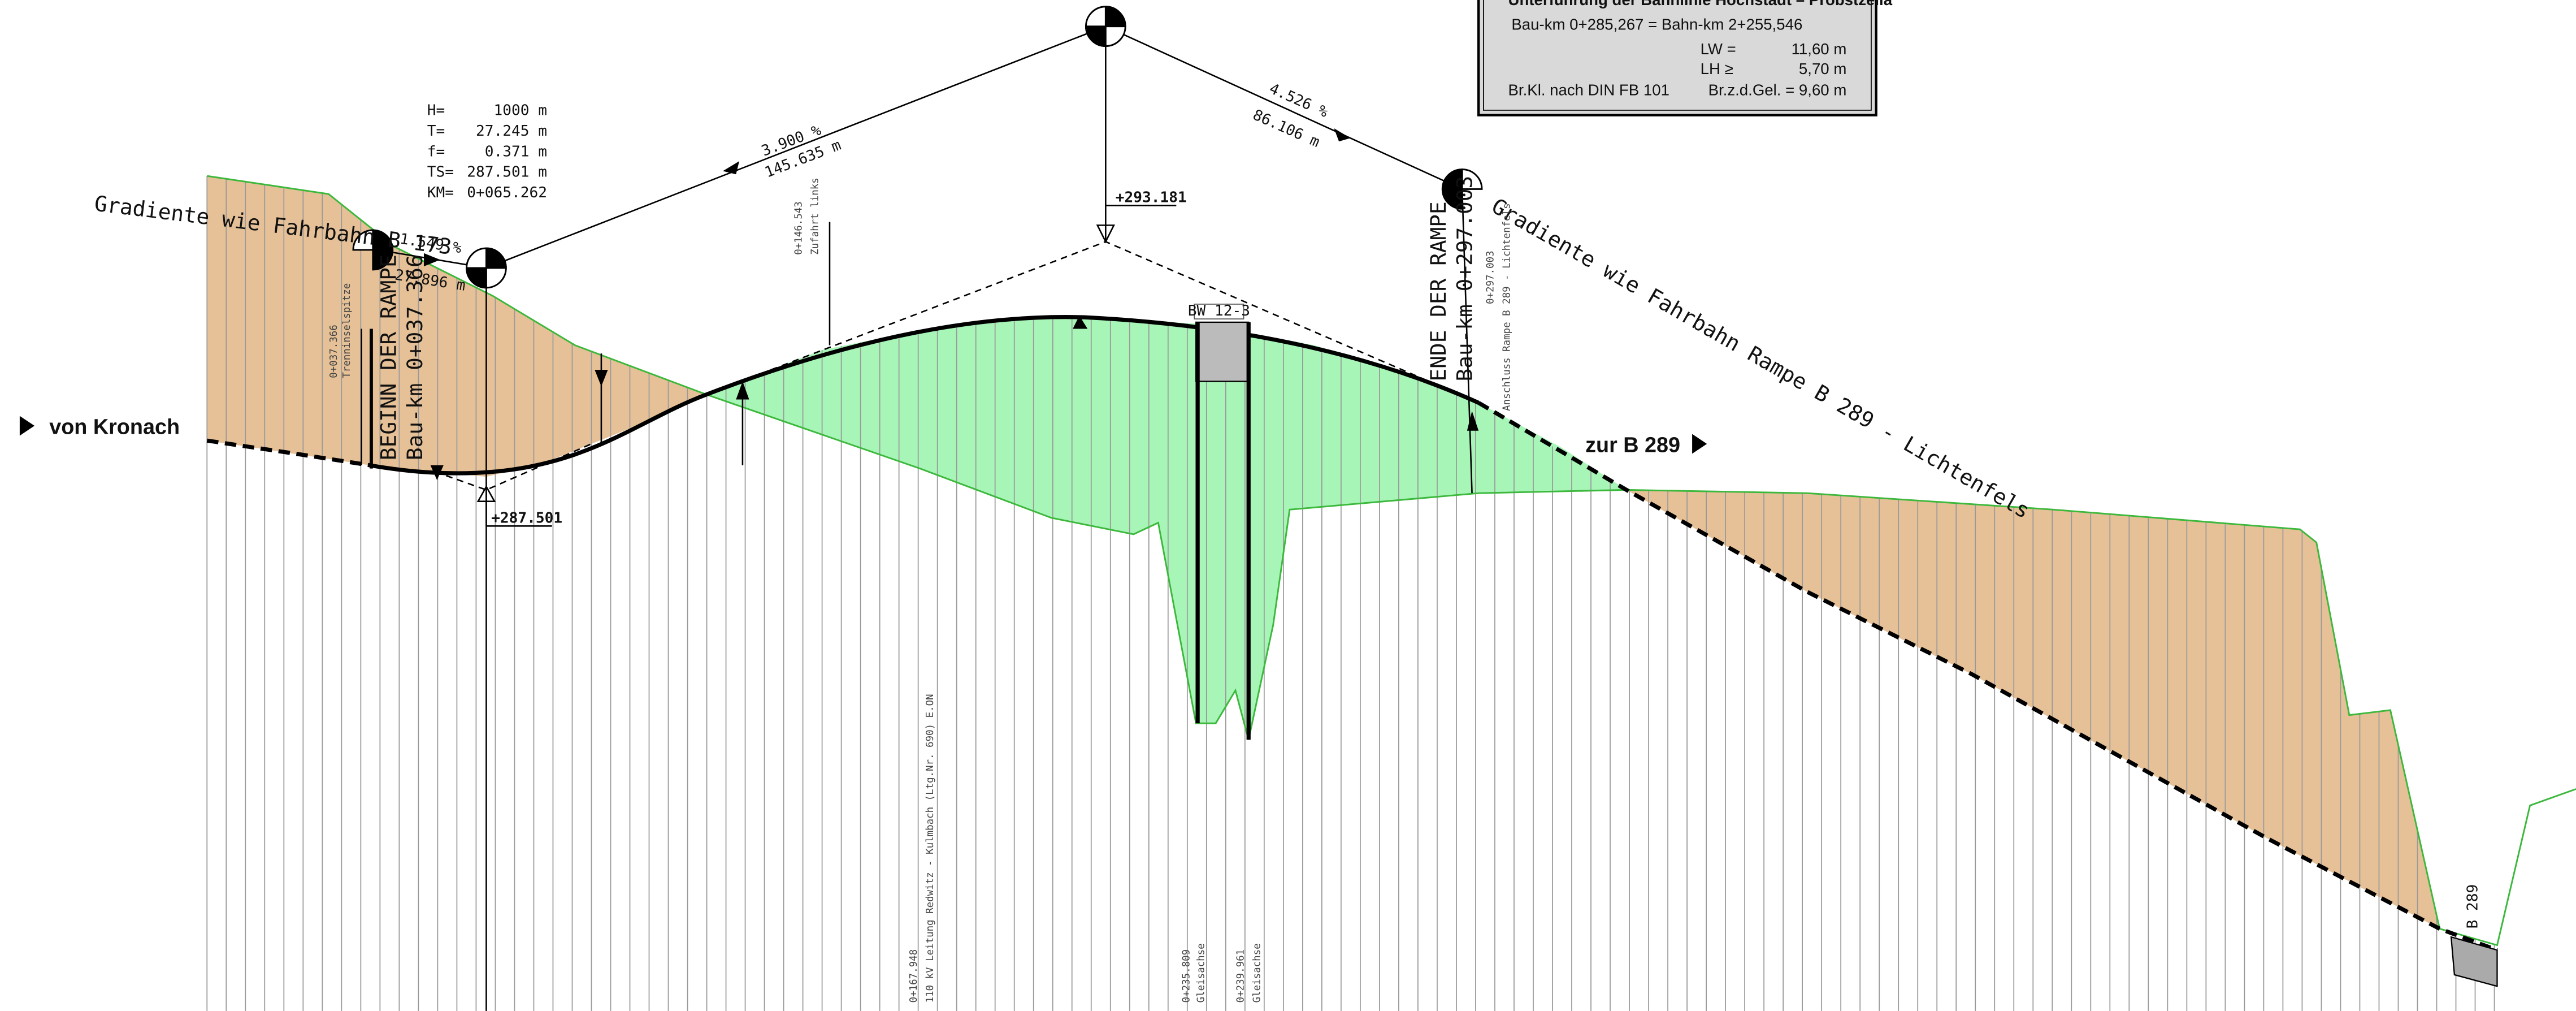  I want to click on direction-from: von Kronach, so click(114, 427).